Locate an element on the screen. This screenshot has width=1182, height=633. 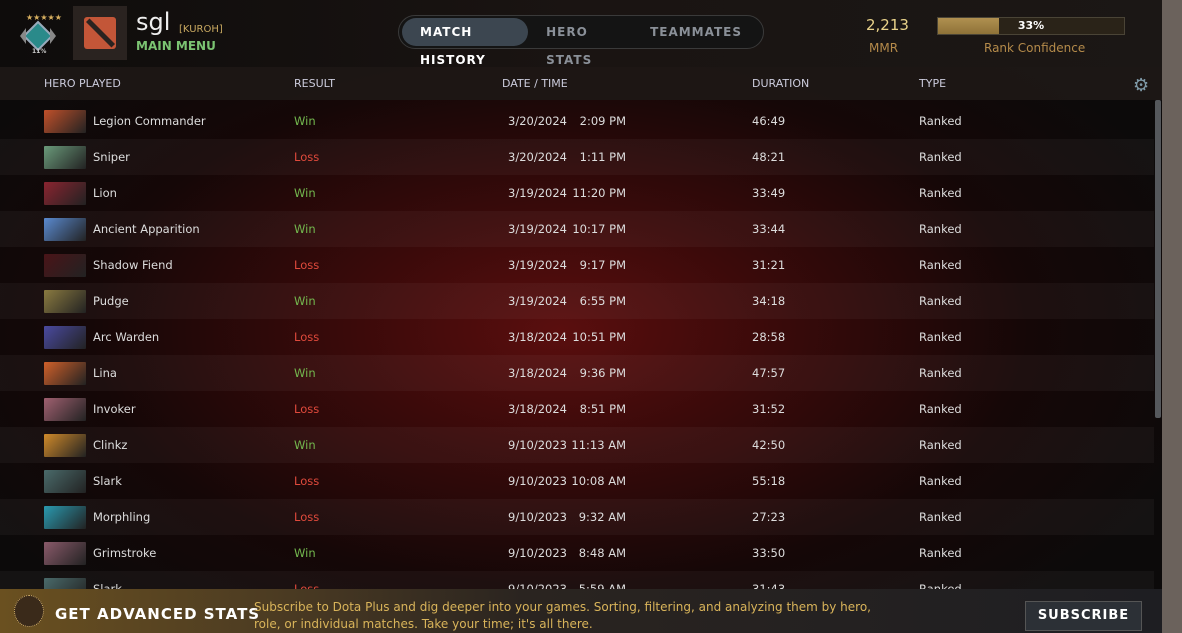
match-time: 11:13 AM is located at coordinates (598, 445).